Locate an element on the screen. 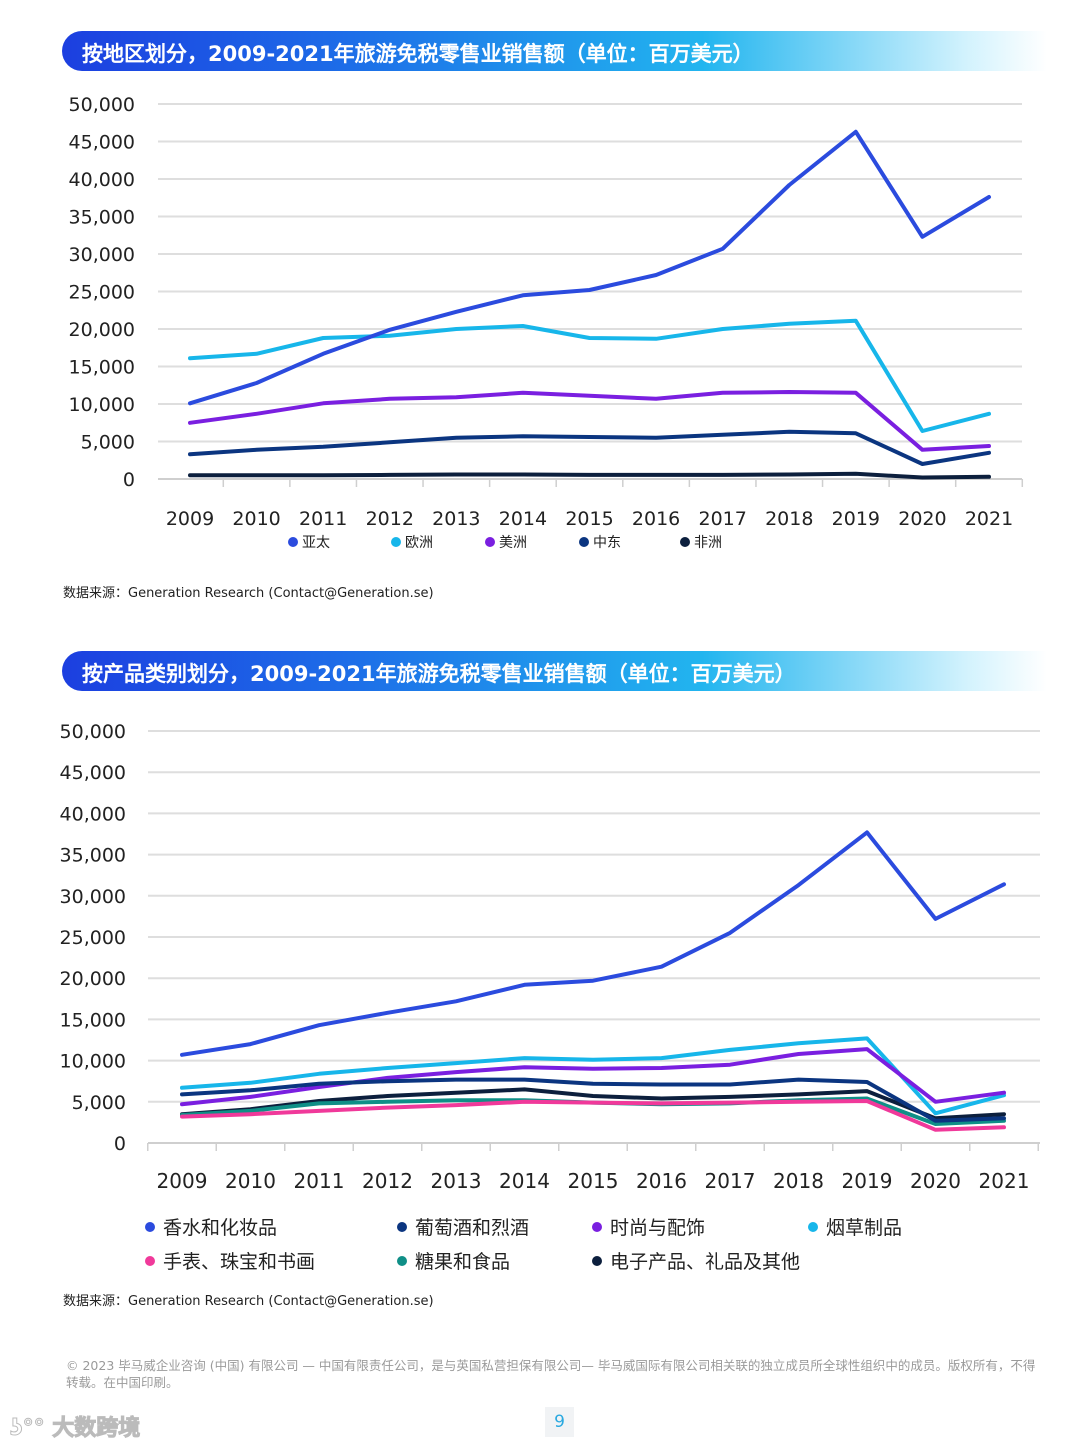 Image resolution: width=1080 pixels, height=1443 pixels. legend-label: 电子产品、礼品及其他 is located at coordinates (705, 1262).